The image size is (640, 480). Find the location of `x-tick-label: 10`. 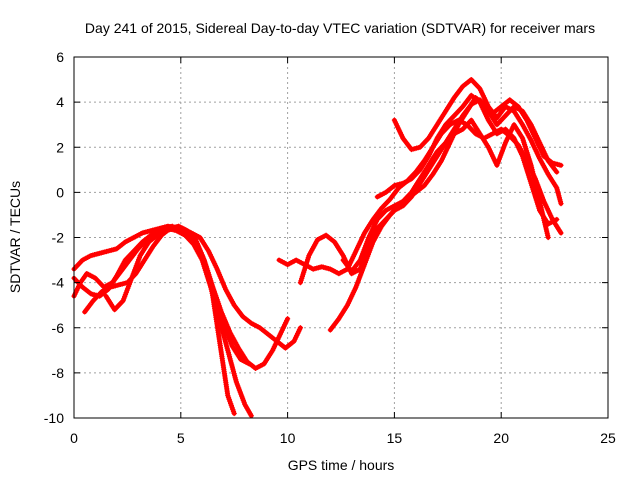

x-tick-label: 10 is located at coordinates (288, 438).